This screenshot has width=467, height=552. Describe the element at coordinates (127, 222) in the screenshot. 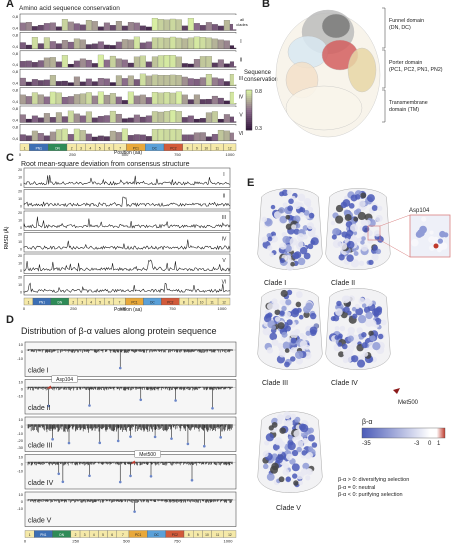

I see `rmsd-line` at that location.